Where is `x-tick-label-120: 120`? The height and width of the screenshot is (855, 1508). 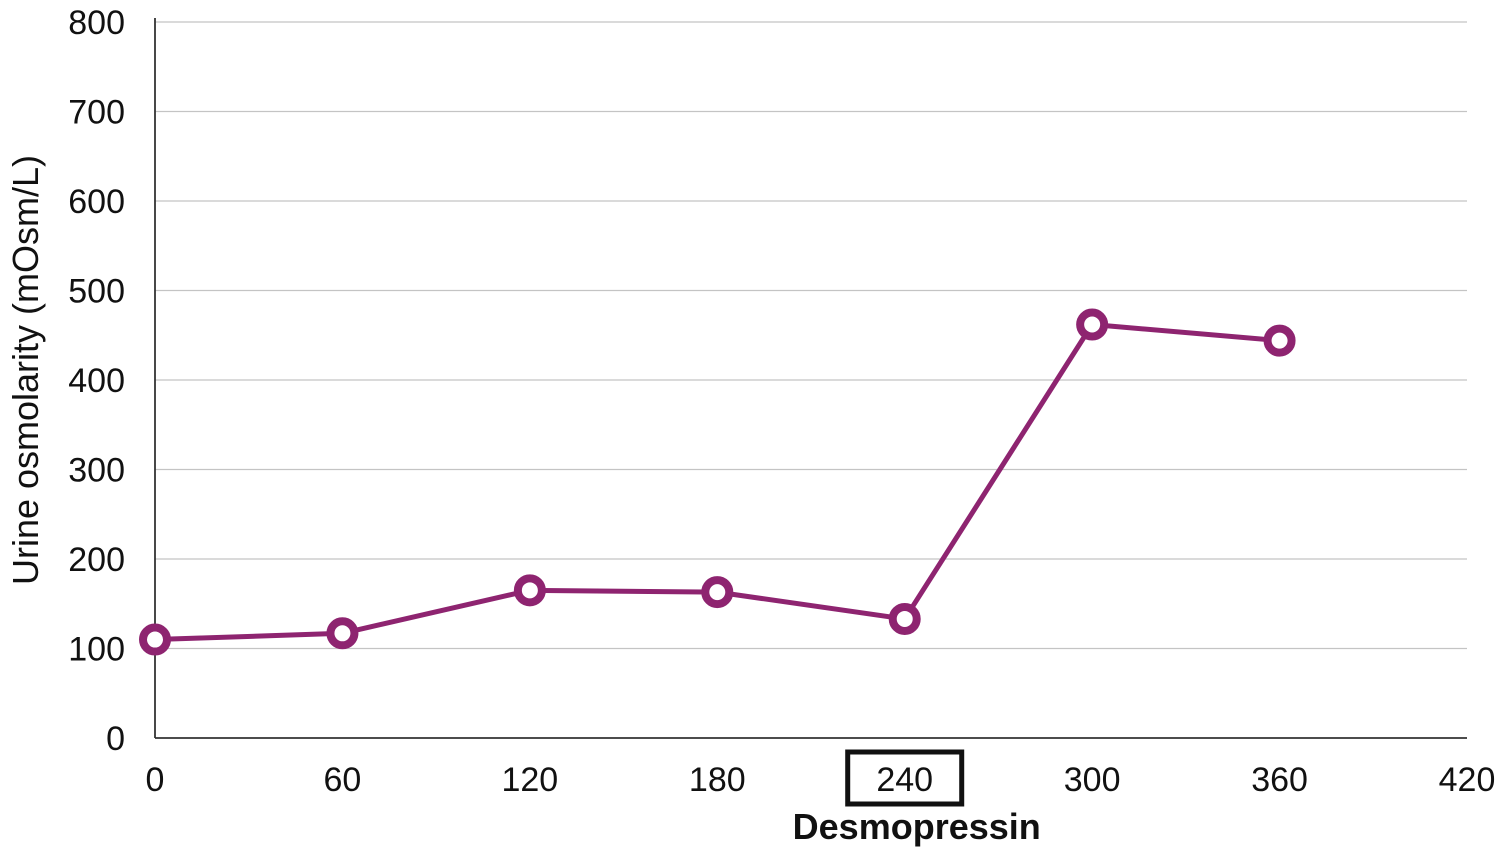
x-tick-label-120: 120 is located at coordinates (529, 780).